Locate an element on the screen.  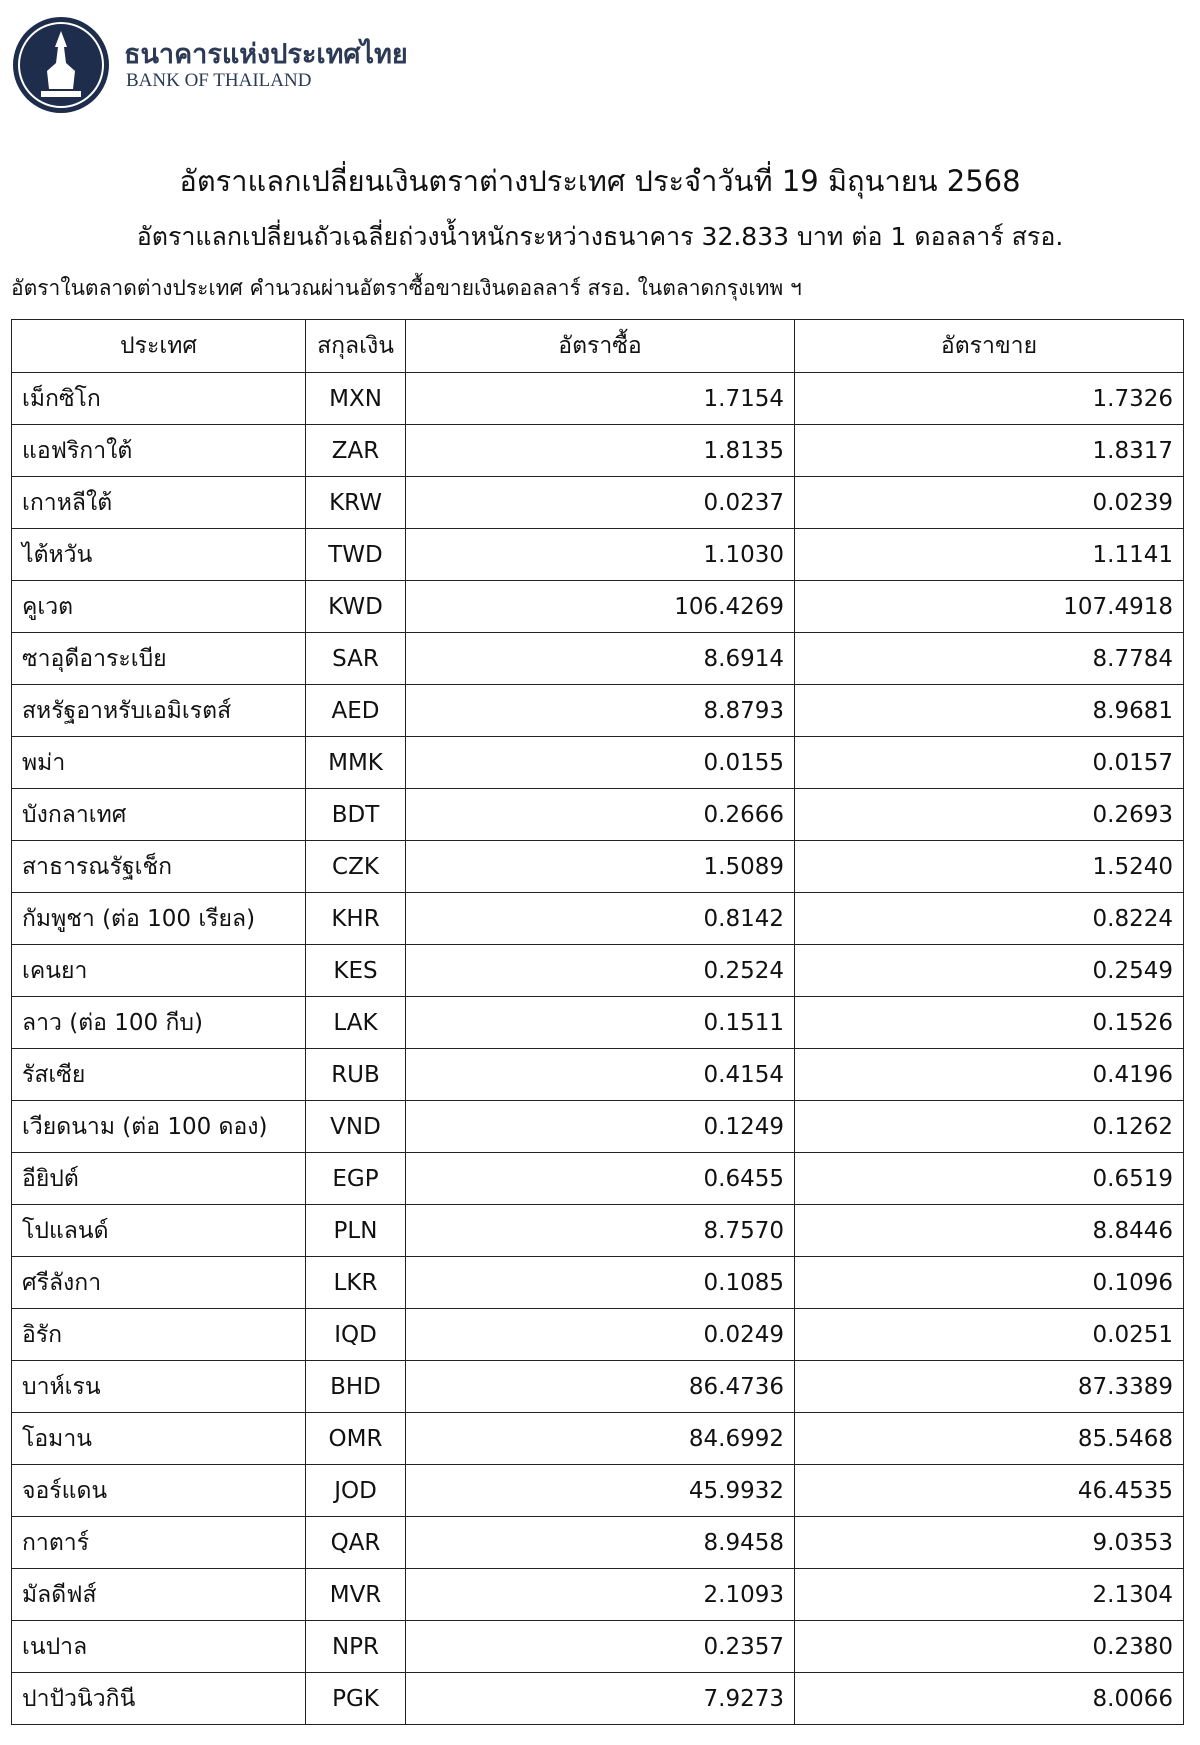
currency-cell: JOD is located at coordinates (355, 1490).